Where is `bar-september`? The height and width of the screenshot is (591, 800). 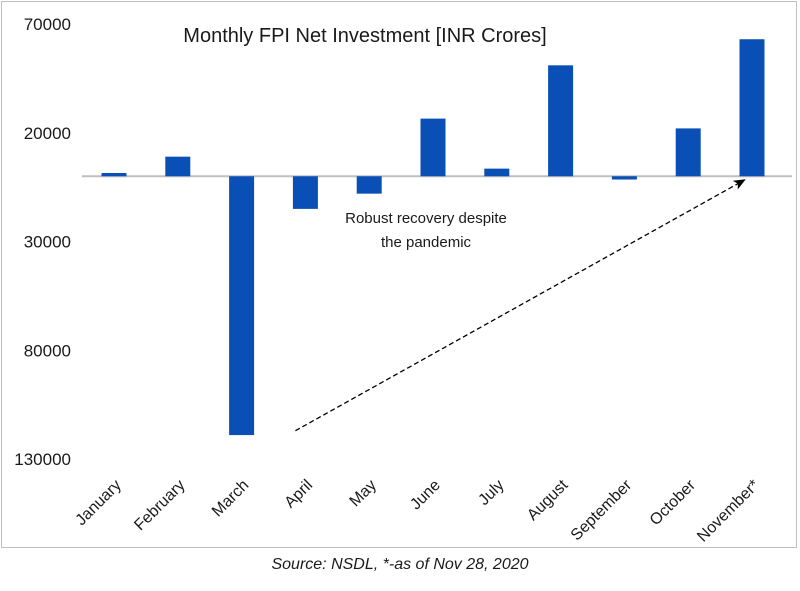 bar-september is located at coordinates (624, 178).